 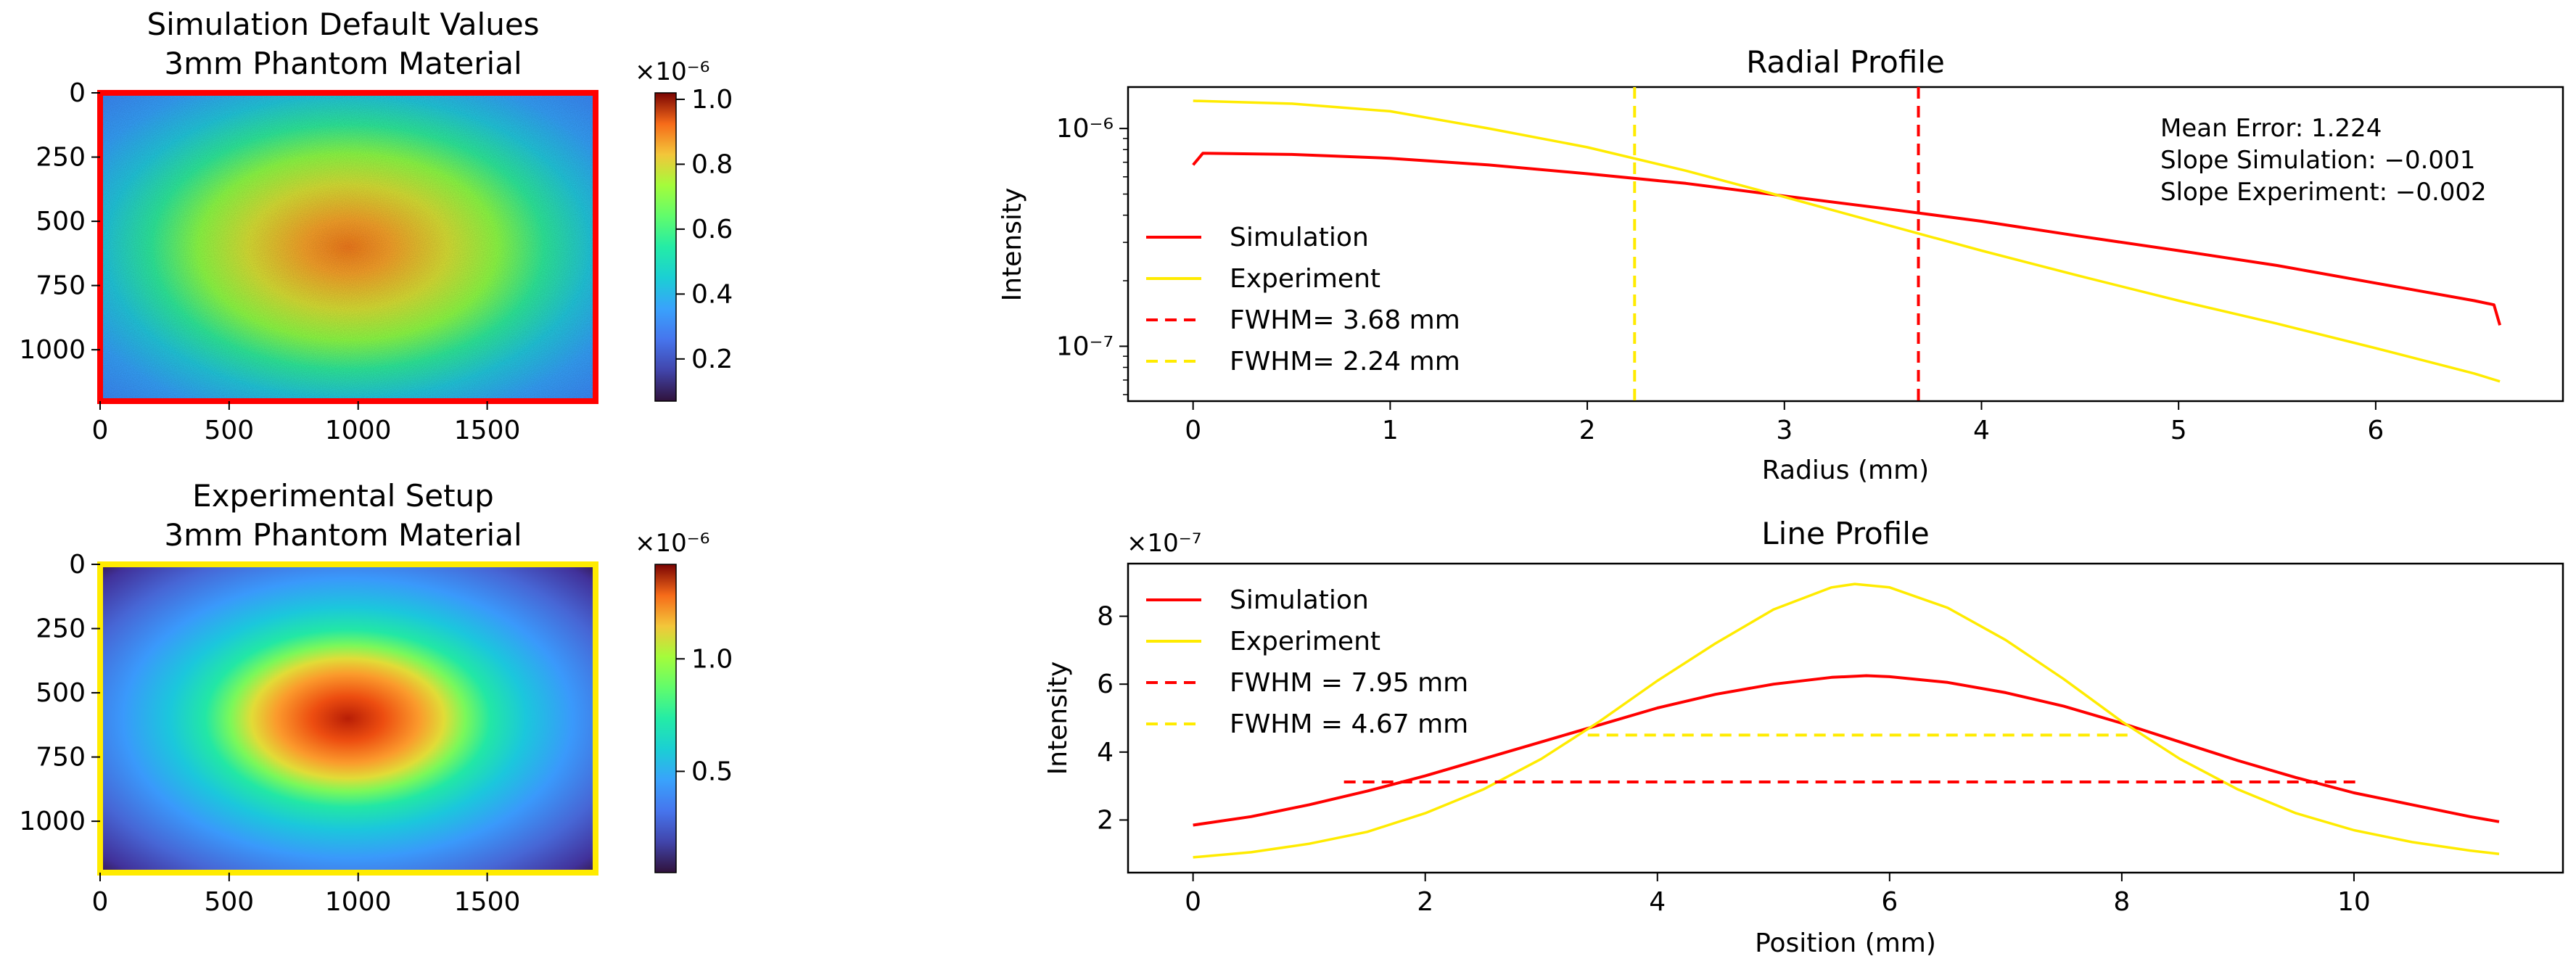 I want to click on y-tick-label: 4, so click(x=1105, y=753).